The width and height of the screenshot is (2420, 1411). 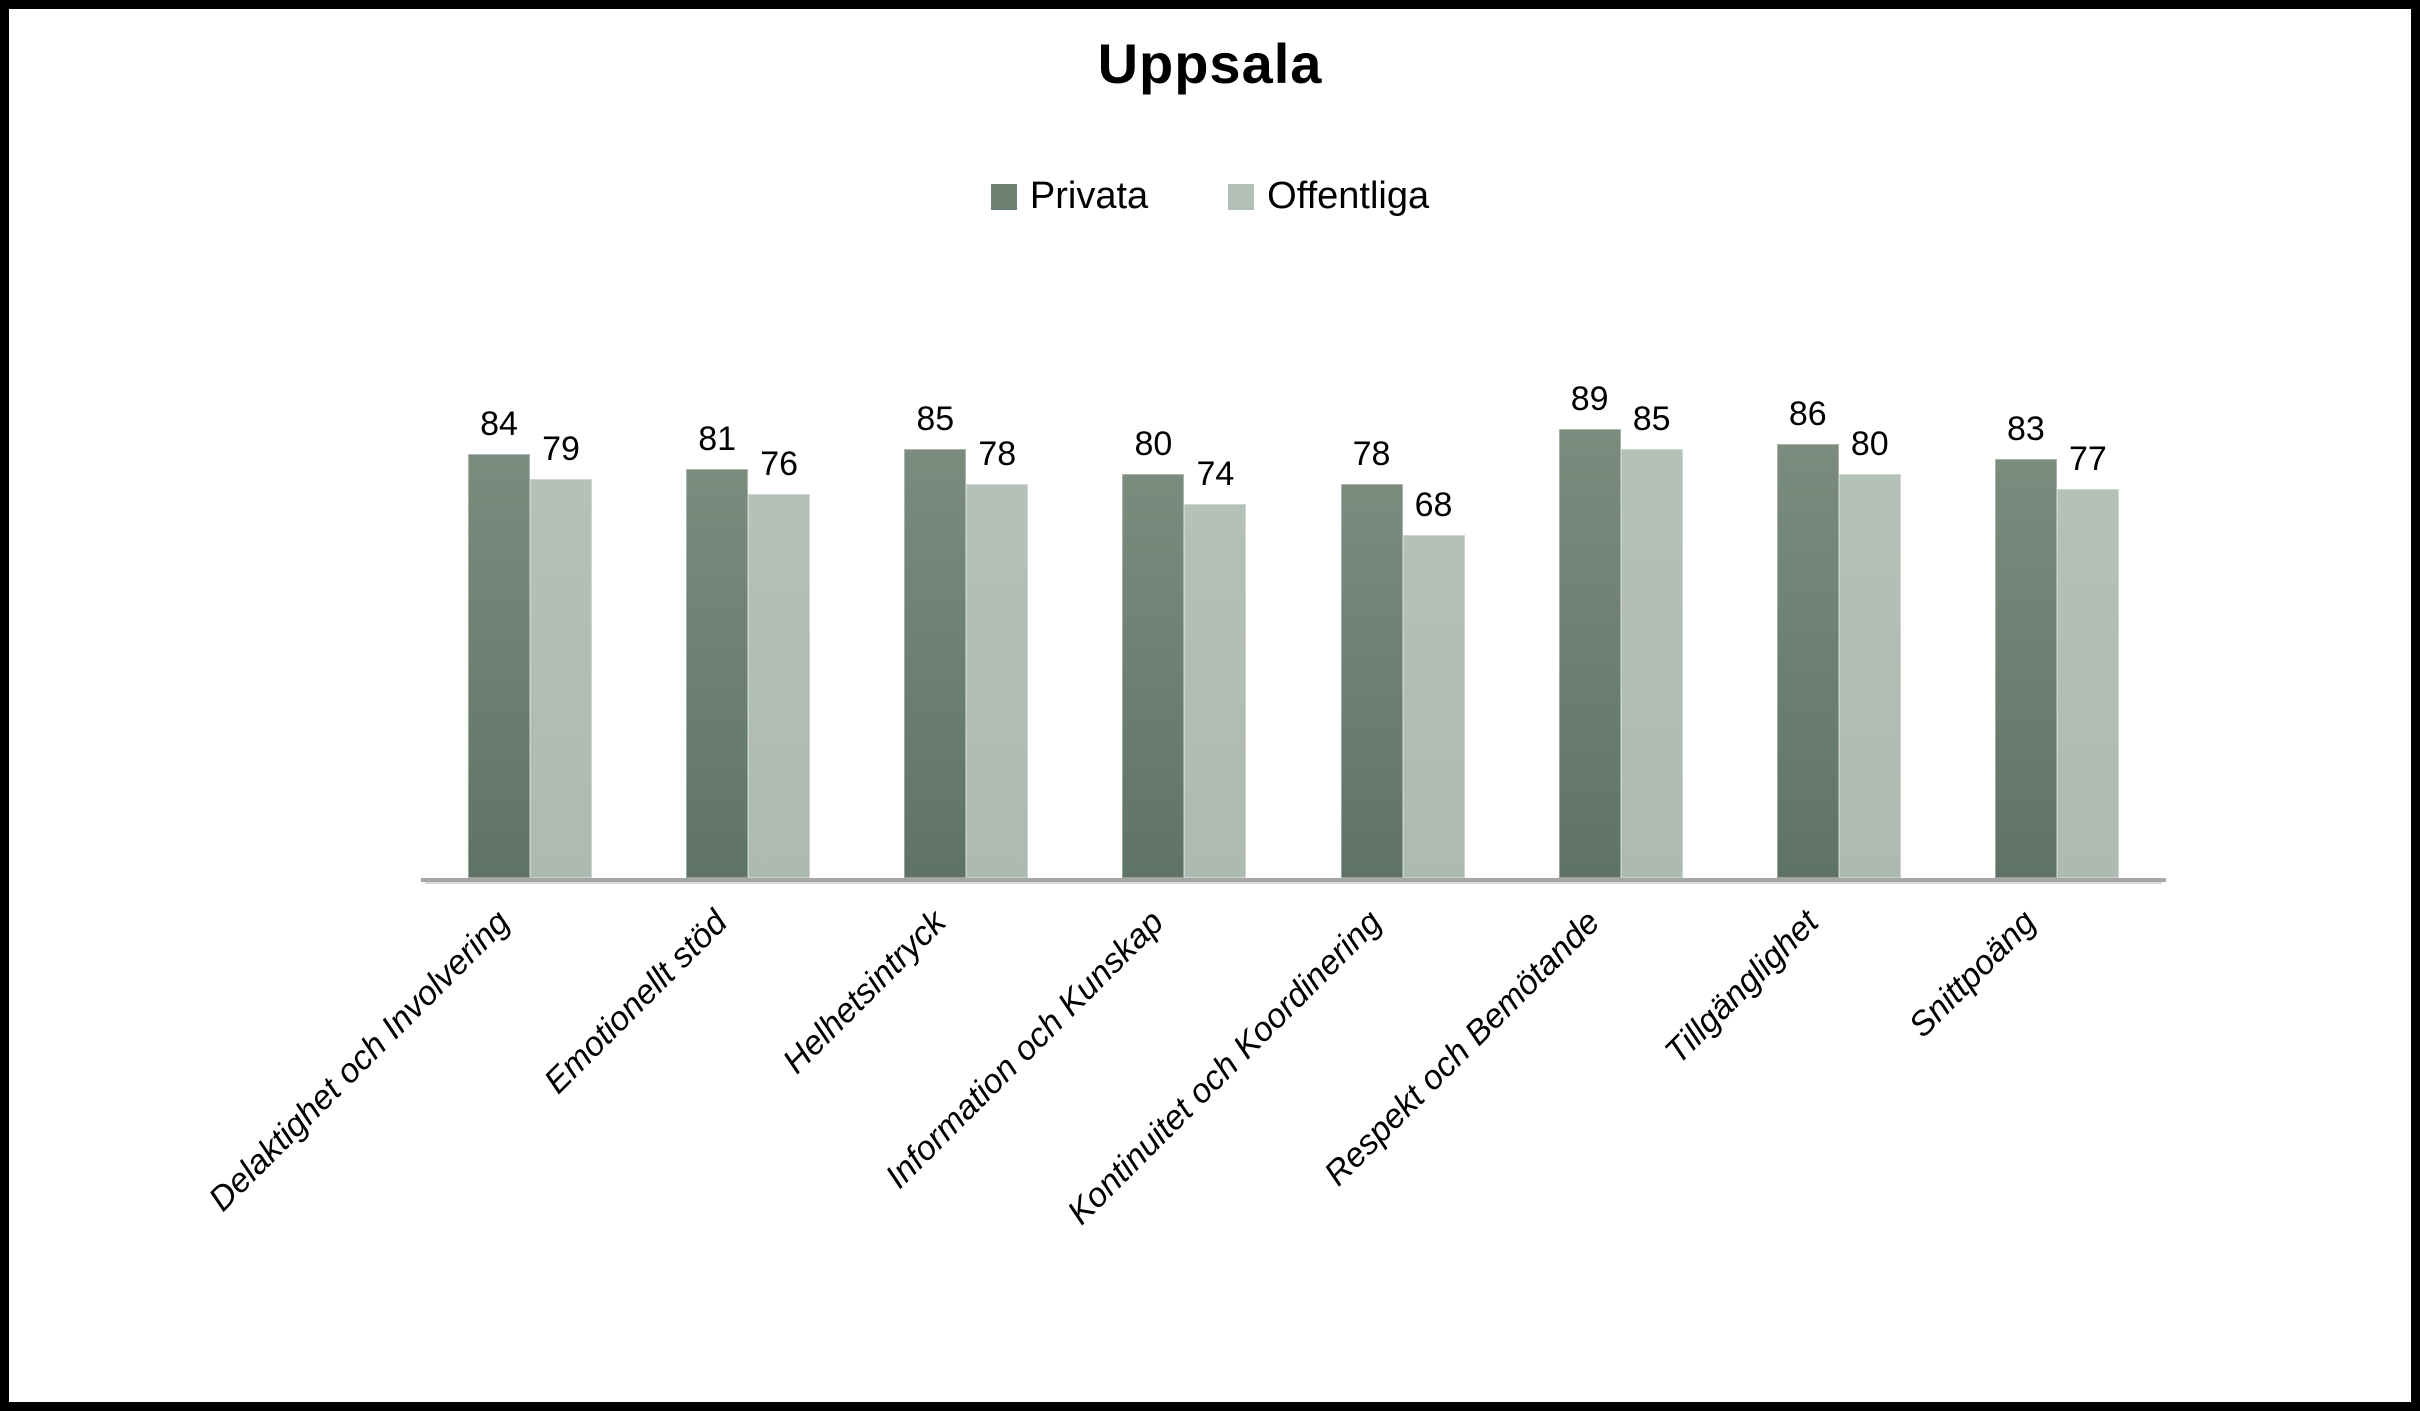 I want to click on value-label-privata-1: 84, so click(x=499, y=423).